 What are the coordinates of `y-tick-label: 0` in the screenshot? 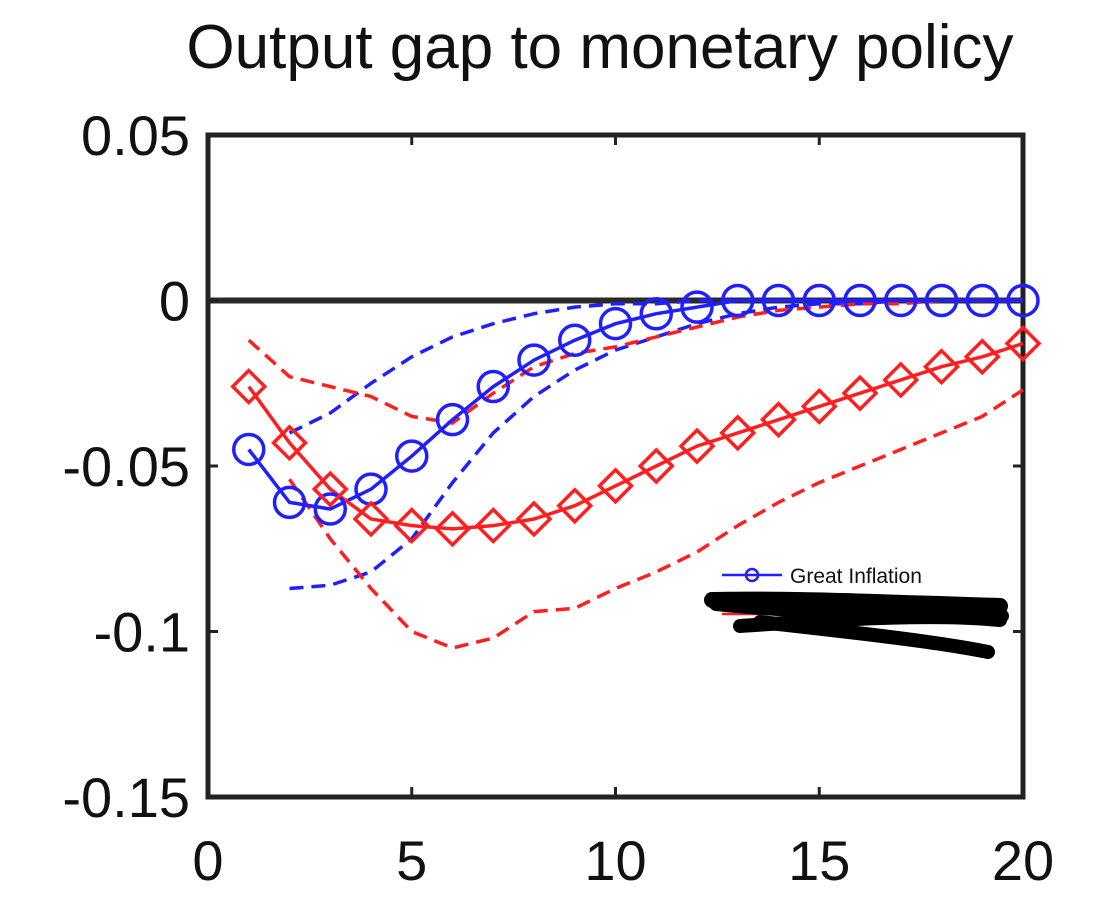 It's located at (174, 301).